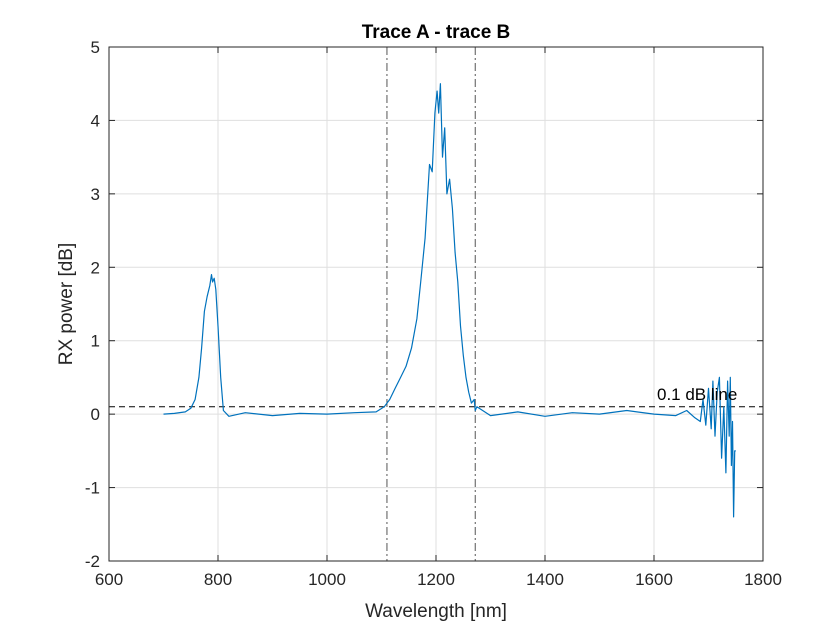 Image resolution: width=840 pixels, height=630 pixels. What do you see at coordinates (327, 579) in the screenshot?
I see `x-tick-label: 1000` at bounding box center [327, 579].